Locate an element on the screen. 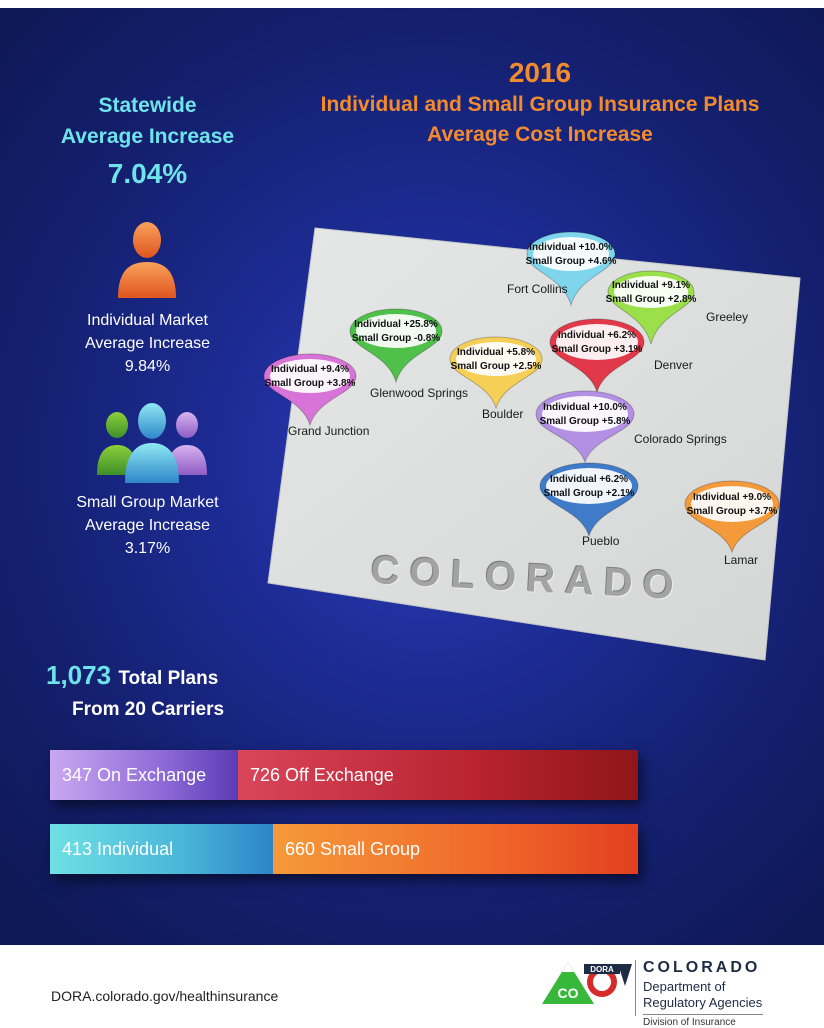 Image resolution: width=824 pixels, height=1028 pixels. exchange-bar: 347 On Exchange 726 Off Exchange is located at coordinates (344, 775).